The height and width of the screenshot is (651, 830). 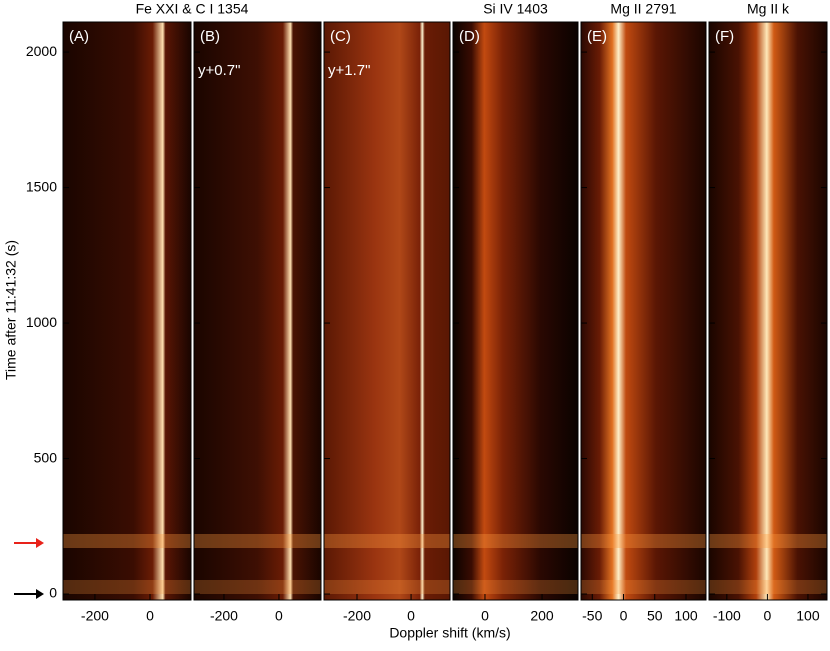 What do you see at coordinates (727, 616) in the screenshot?
I see `x-tick-label: -100` at bounding box center [727, 616].